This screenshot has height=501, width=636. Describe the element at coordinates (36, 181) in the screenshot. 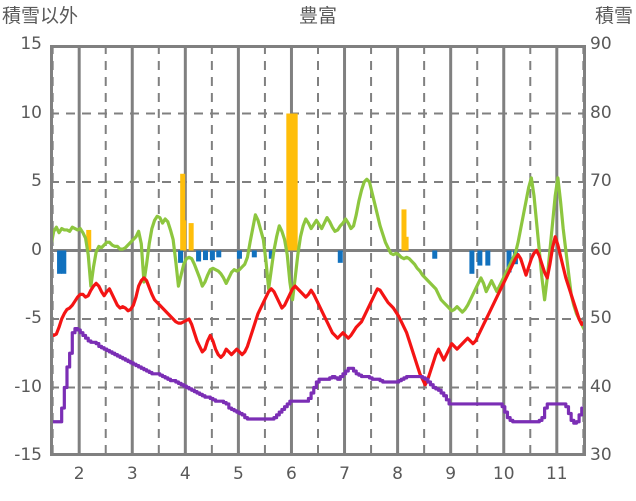

I see `left-axis-tick-label: 5` at that location.